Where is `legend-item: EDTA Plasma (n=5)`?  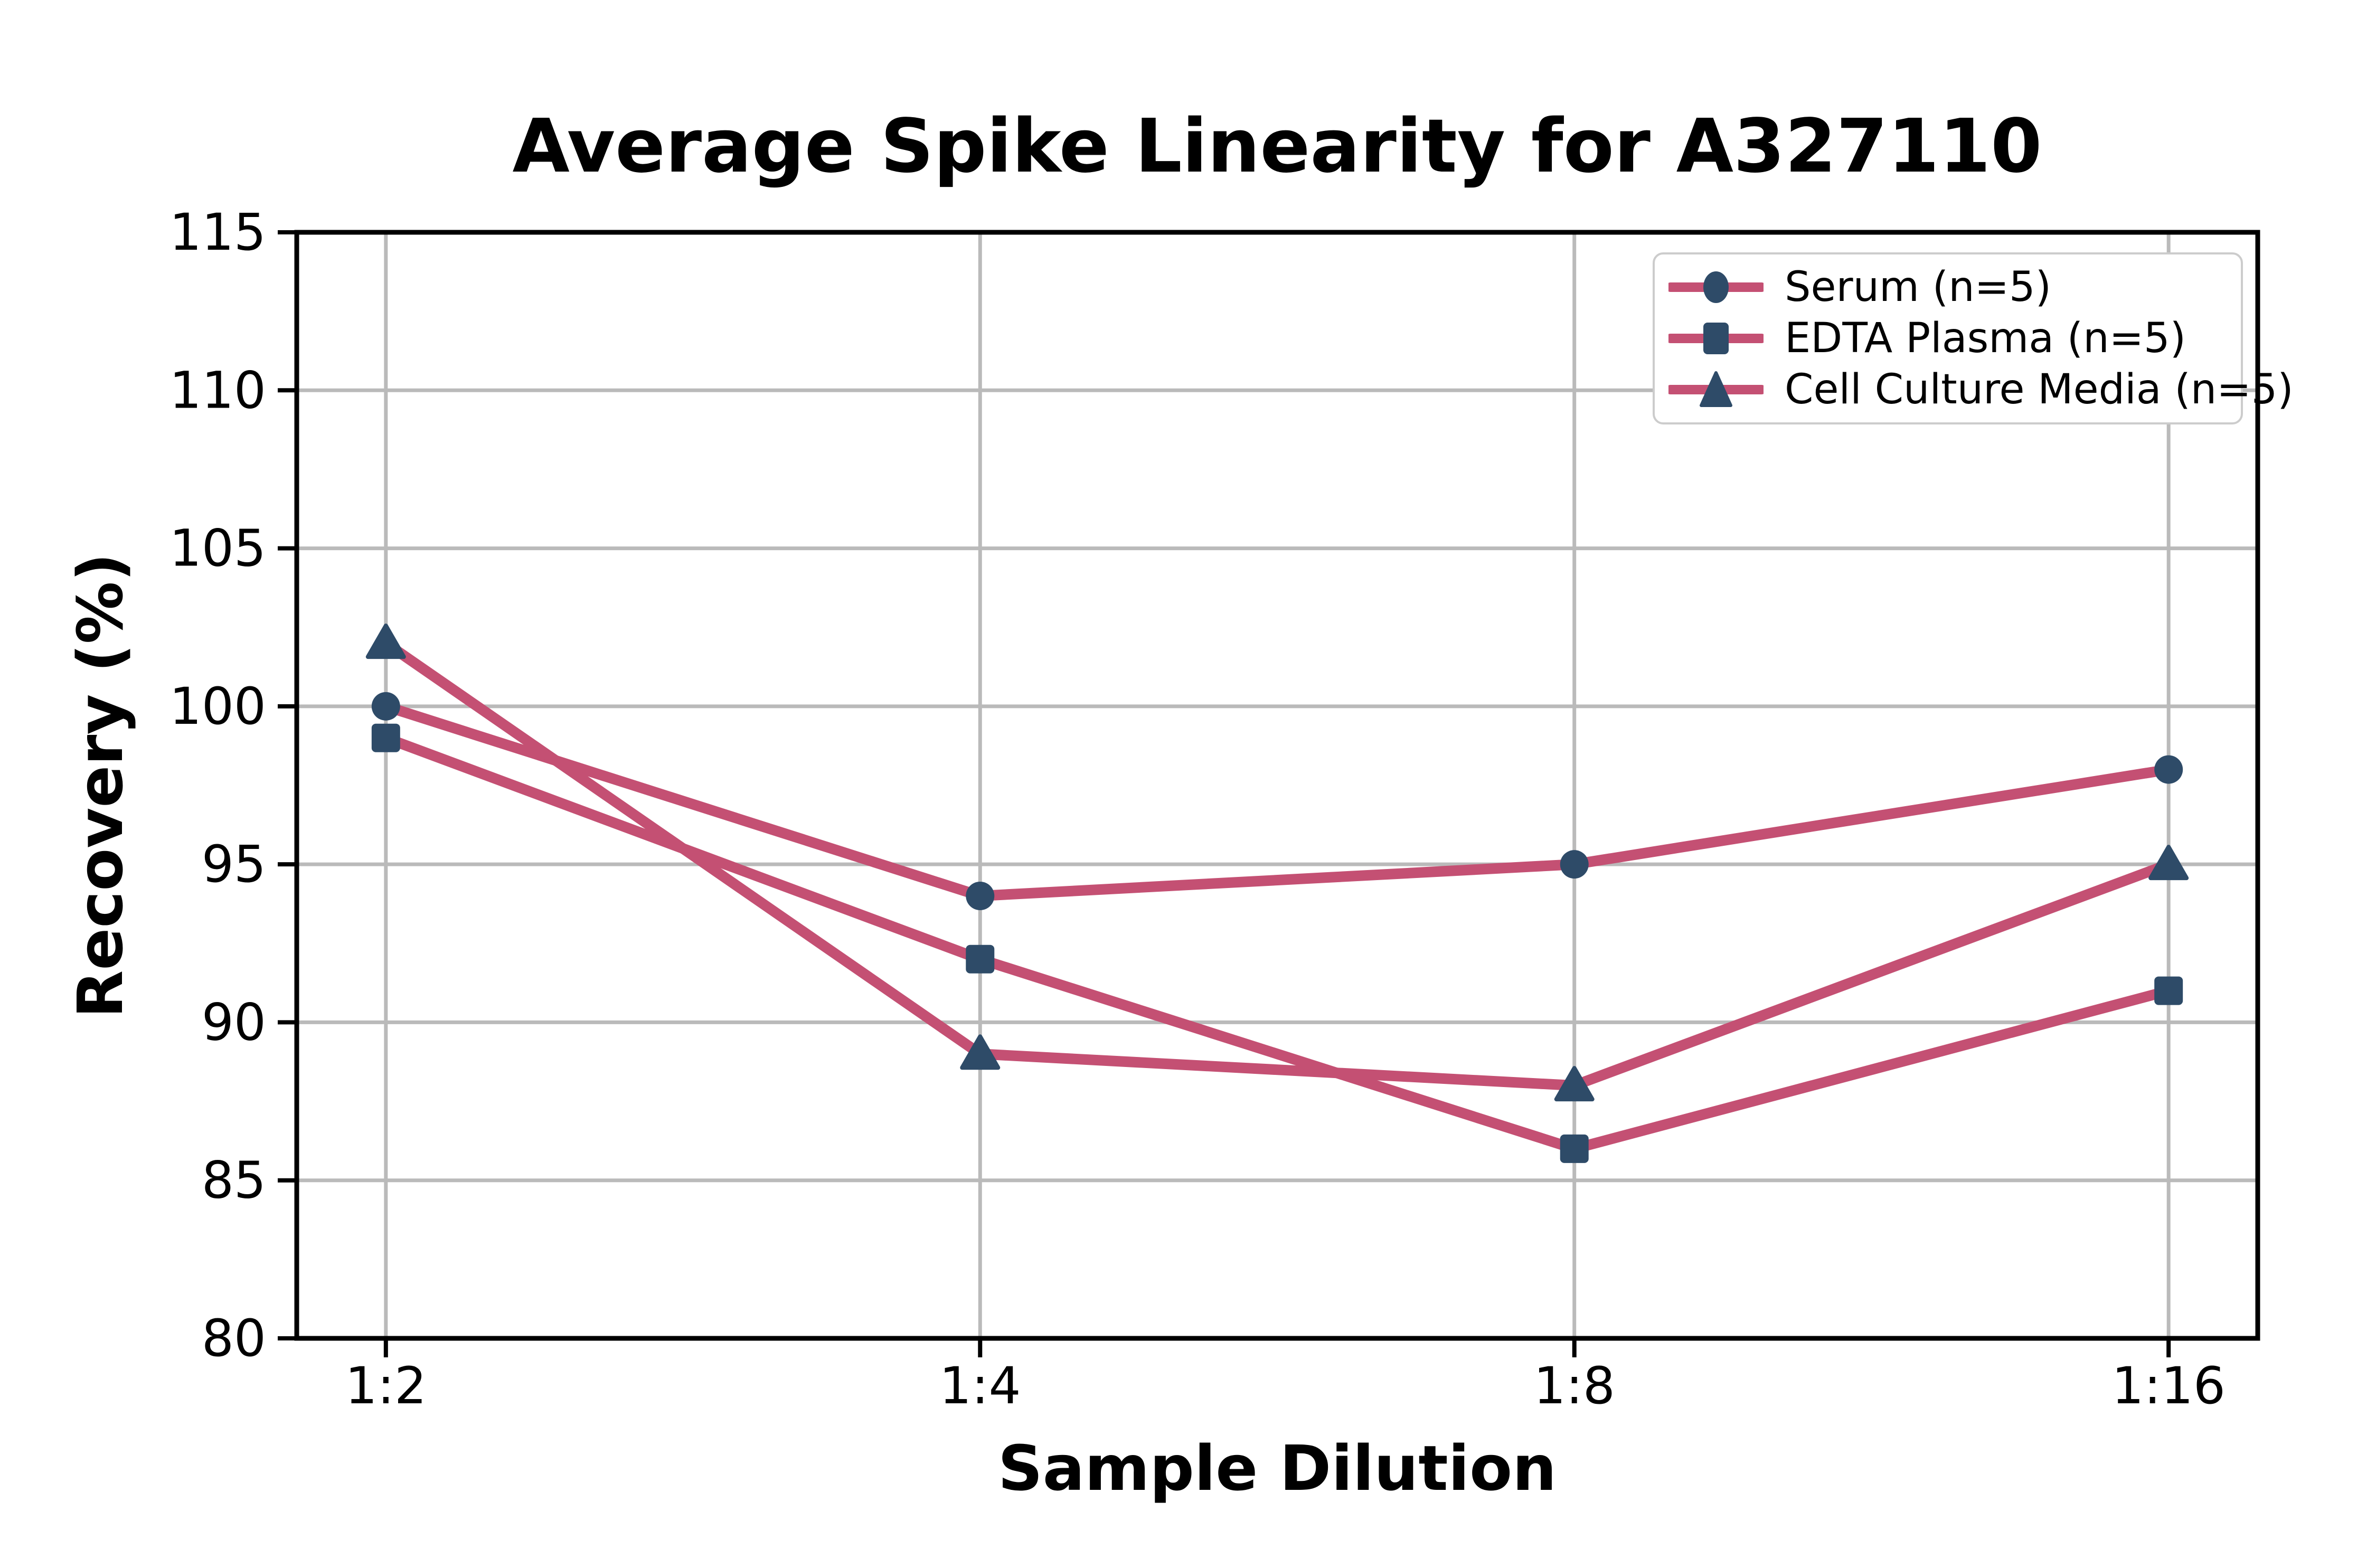
legend-item: EDTA Plasma (n=5) is located at coordinates (1947, 339).